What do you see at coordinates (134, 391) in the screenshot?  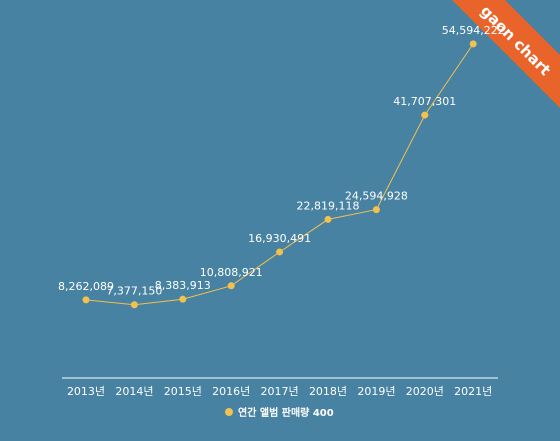 I see `x-tick-label: 2014년` at bounding box center [134, 391].